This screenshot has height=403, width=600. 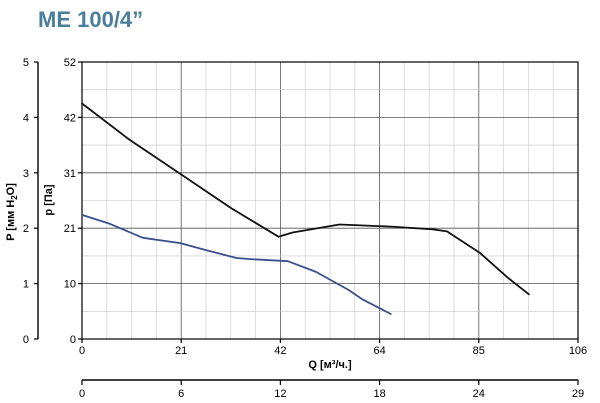 I want to click on x-axis-label: Q [м³/ч.], so click(x=330, y=365).